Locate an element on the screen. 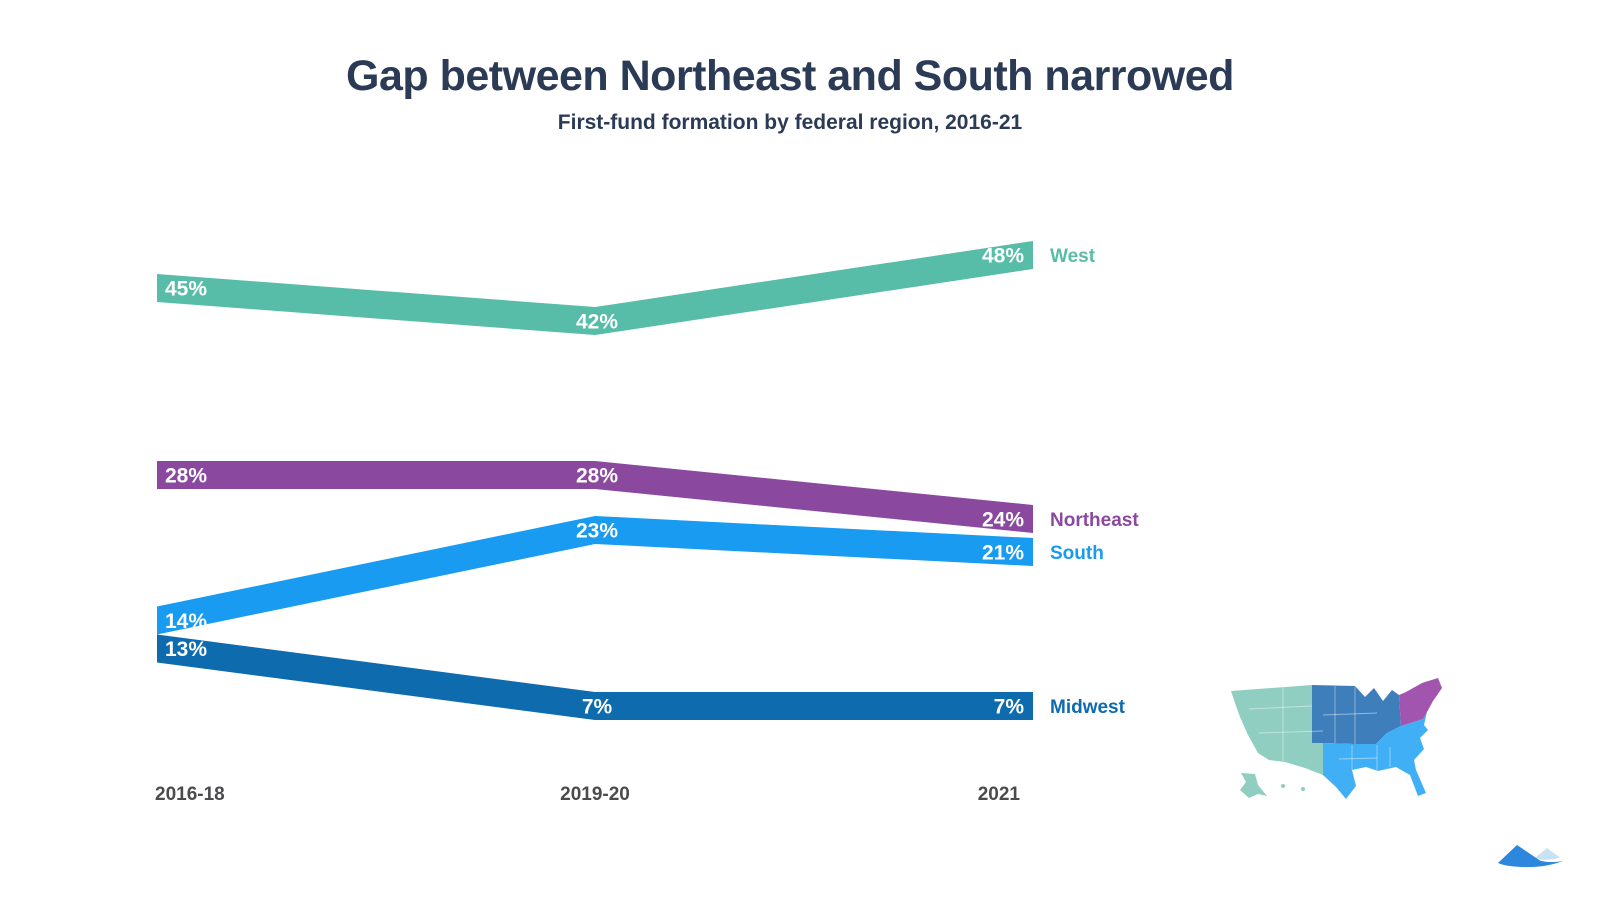  map-region-alaska is located at coordinates (1253, 785).